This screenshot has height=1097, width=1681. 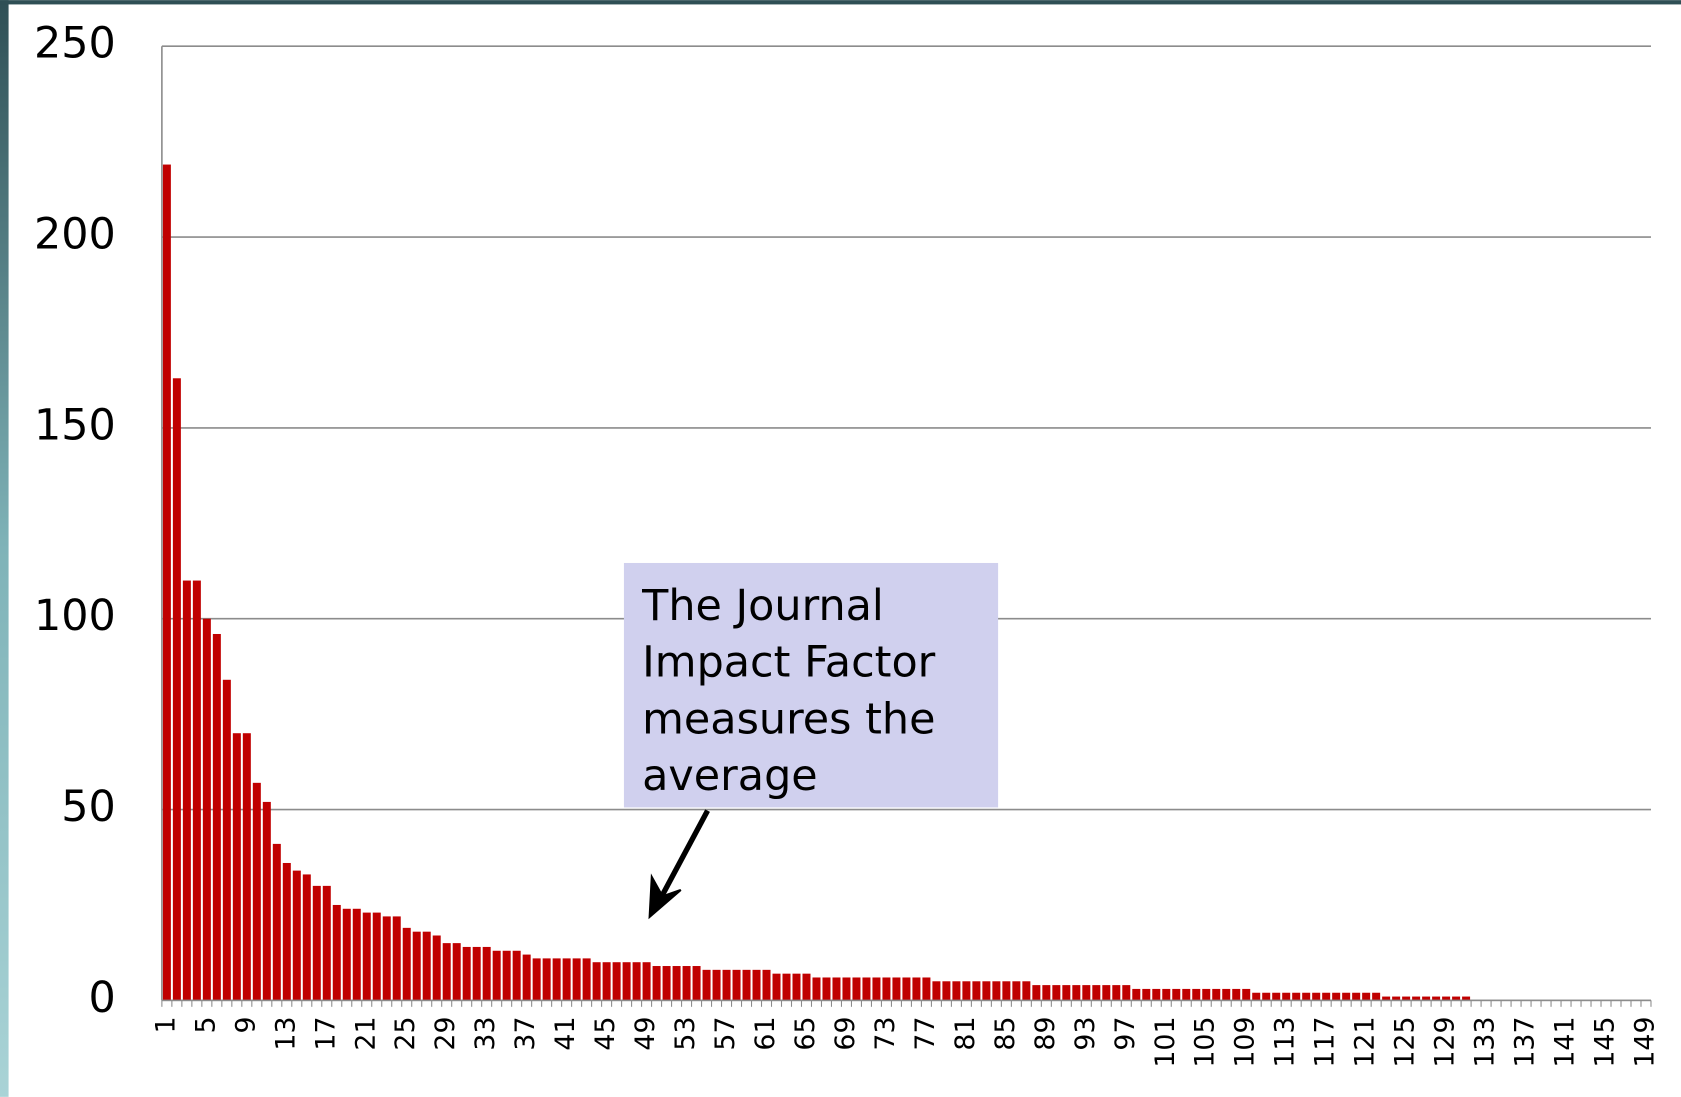 I want to click on x-tick-label: 113, so click(x=1285, y=1041).